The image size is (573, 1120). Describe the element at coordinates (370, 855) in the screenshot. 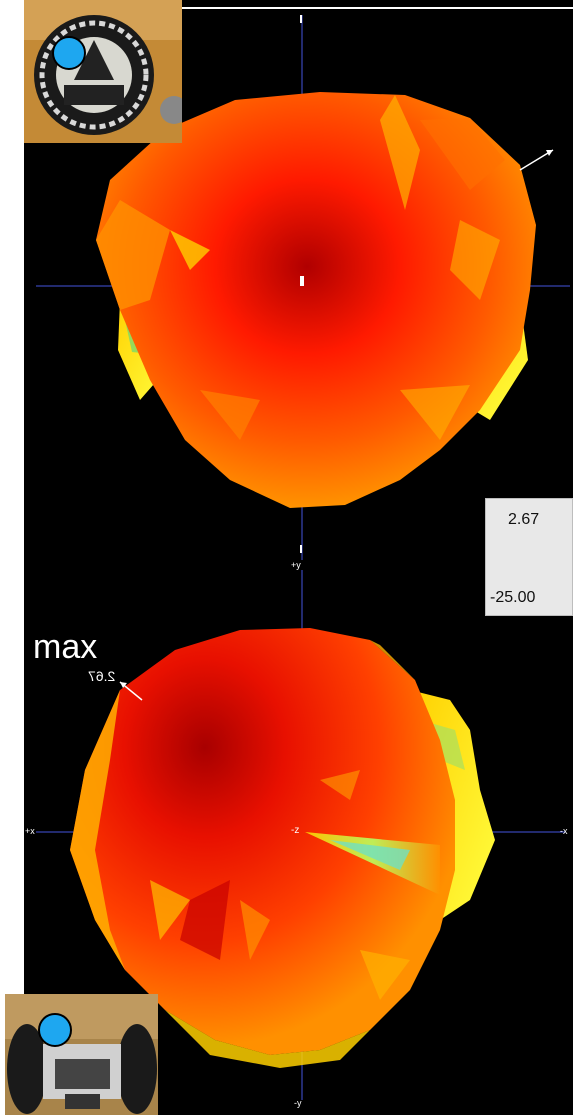

I see `bottom-cyan-wedge` at that location.